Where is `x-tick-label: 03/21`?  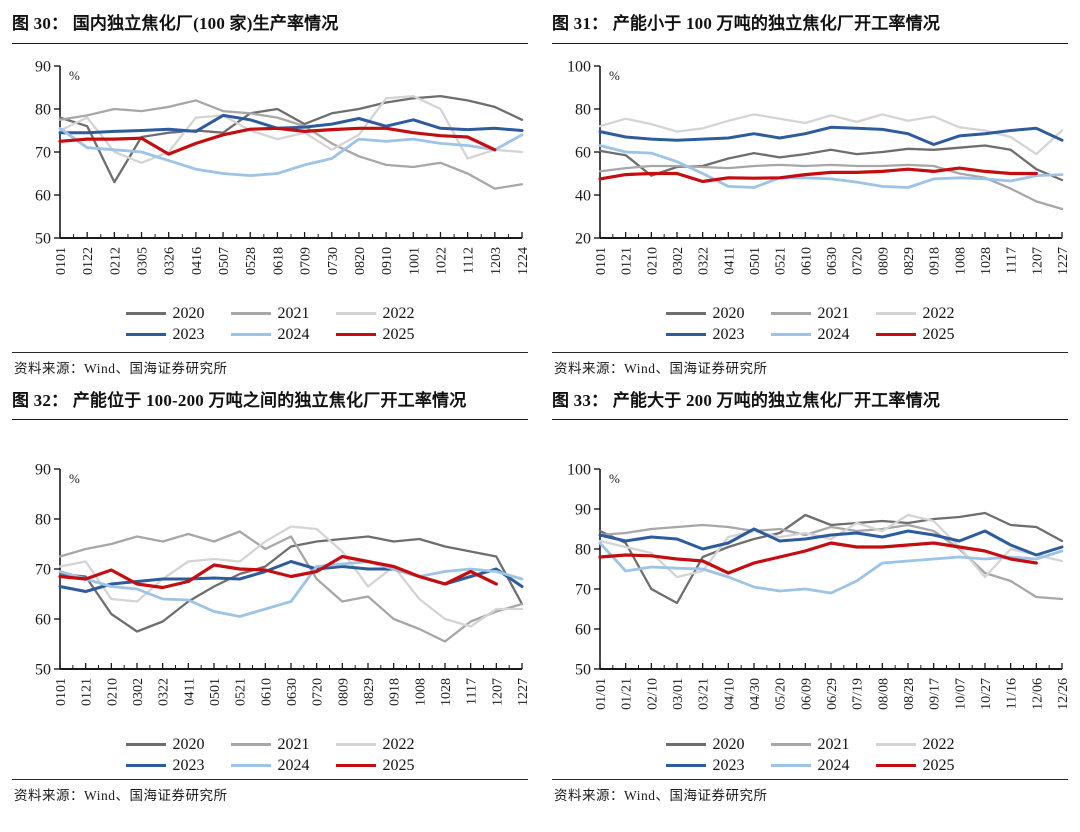
x-tick-label: 03/21 is located at coordinates (704, 694).